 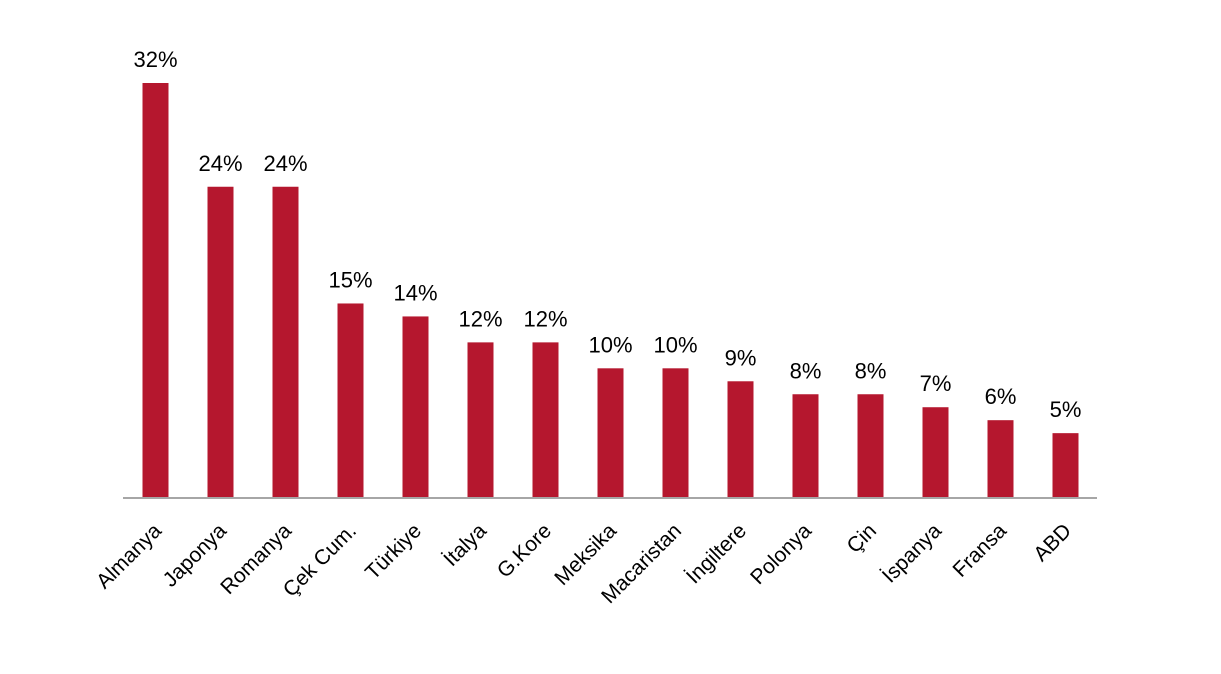 I want to click on category-label: İtalya, so click(x=465, y=545).